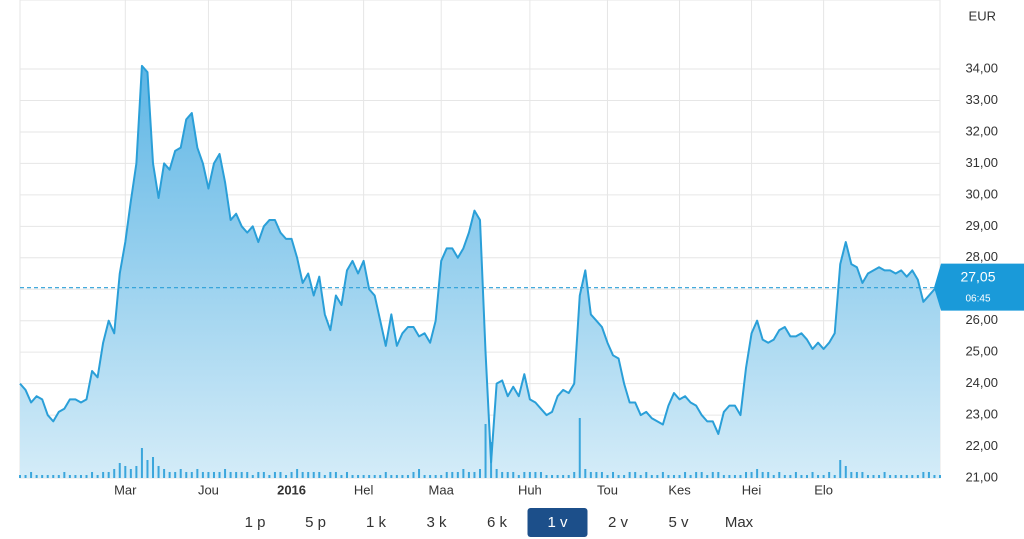  I want to click on range-button: 2 v, so click(618, 522).